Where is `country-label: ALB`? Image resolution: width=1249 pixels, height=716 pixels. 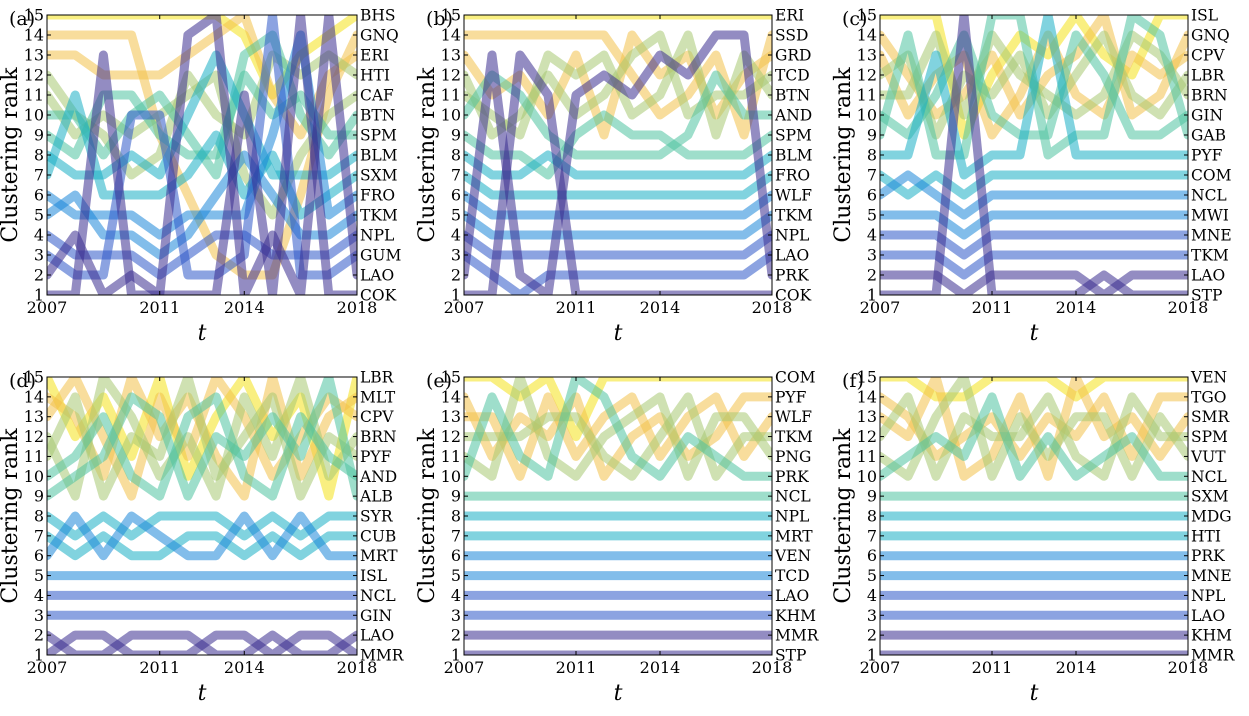
country-label: ALB is located at coordinates (376, 497).